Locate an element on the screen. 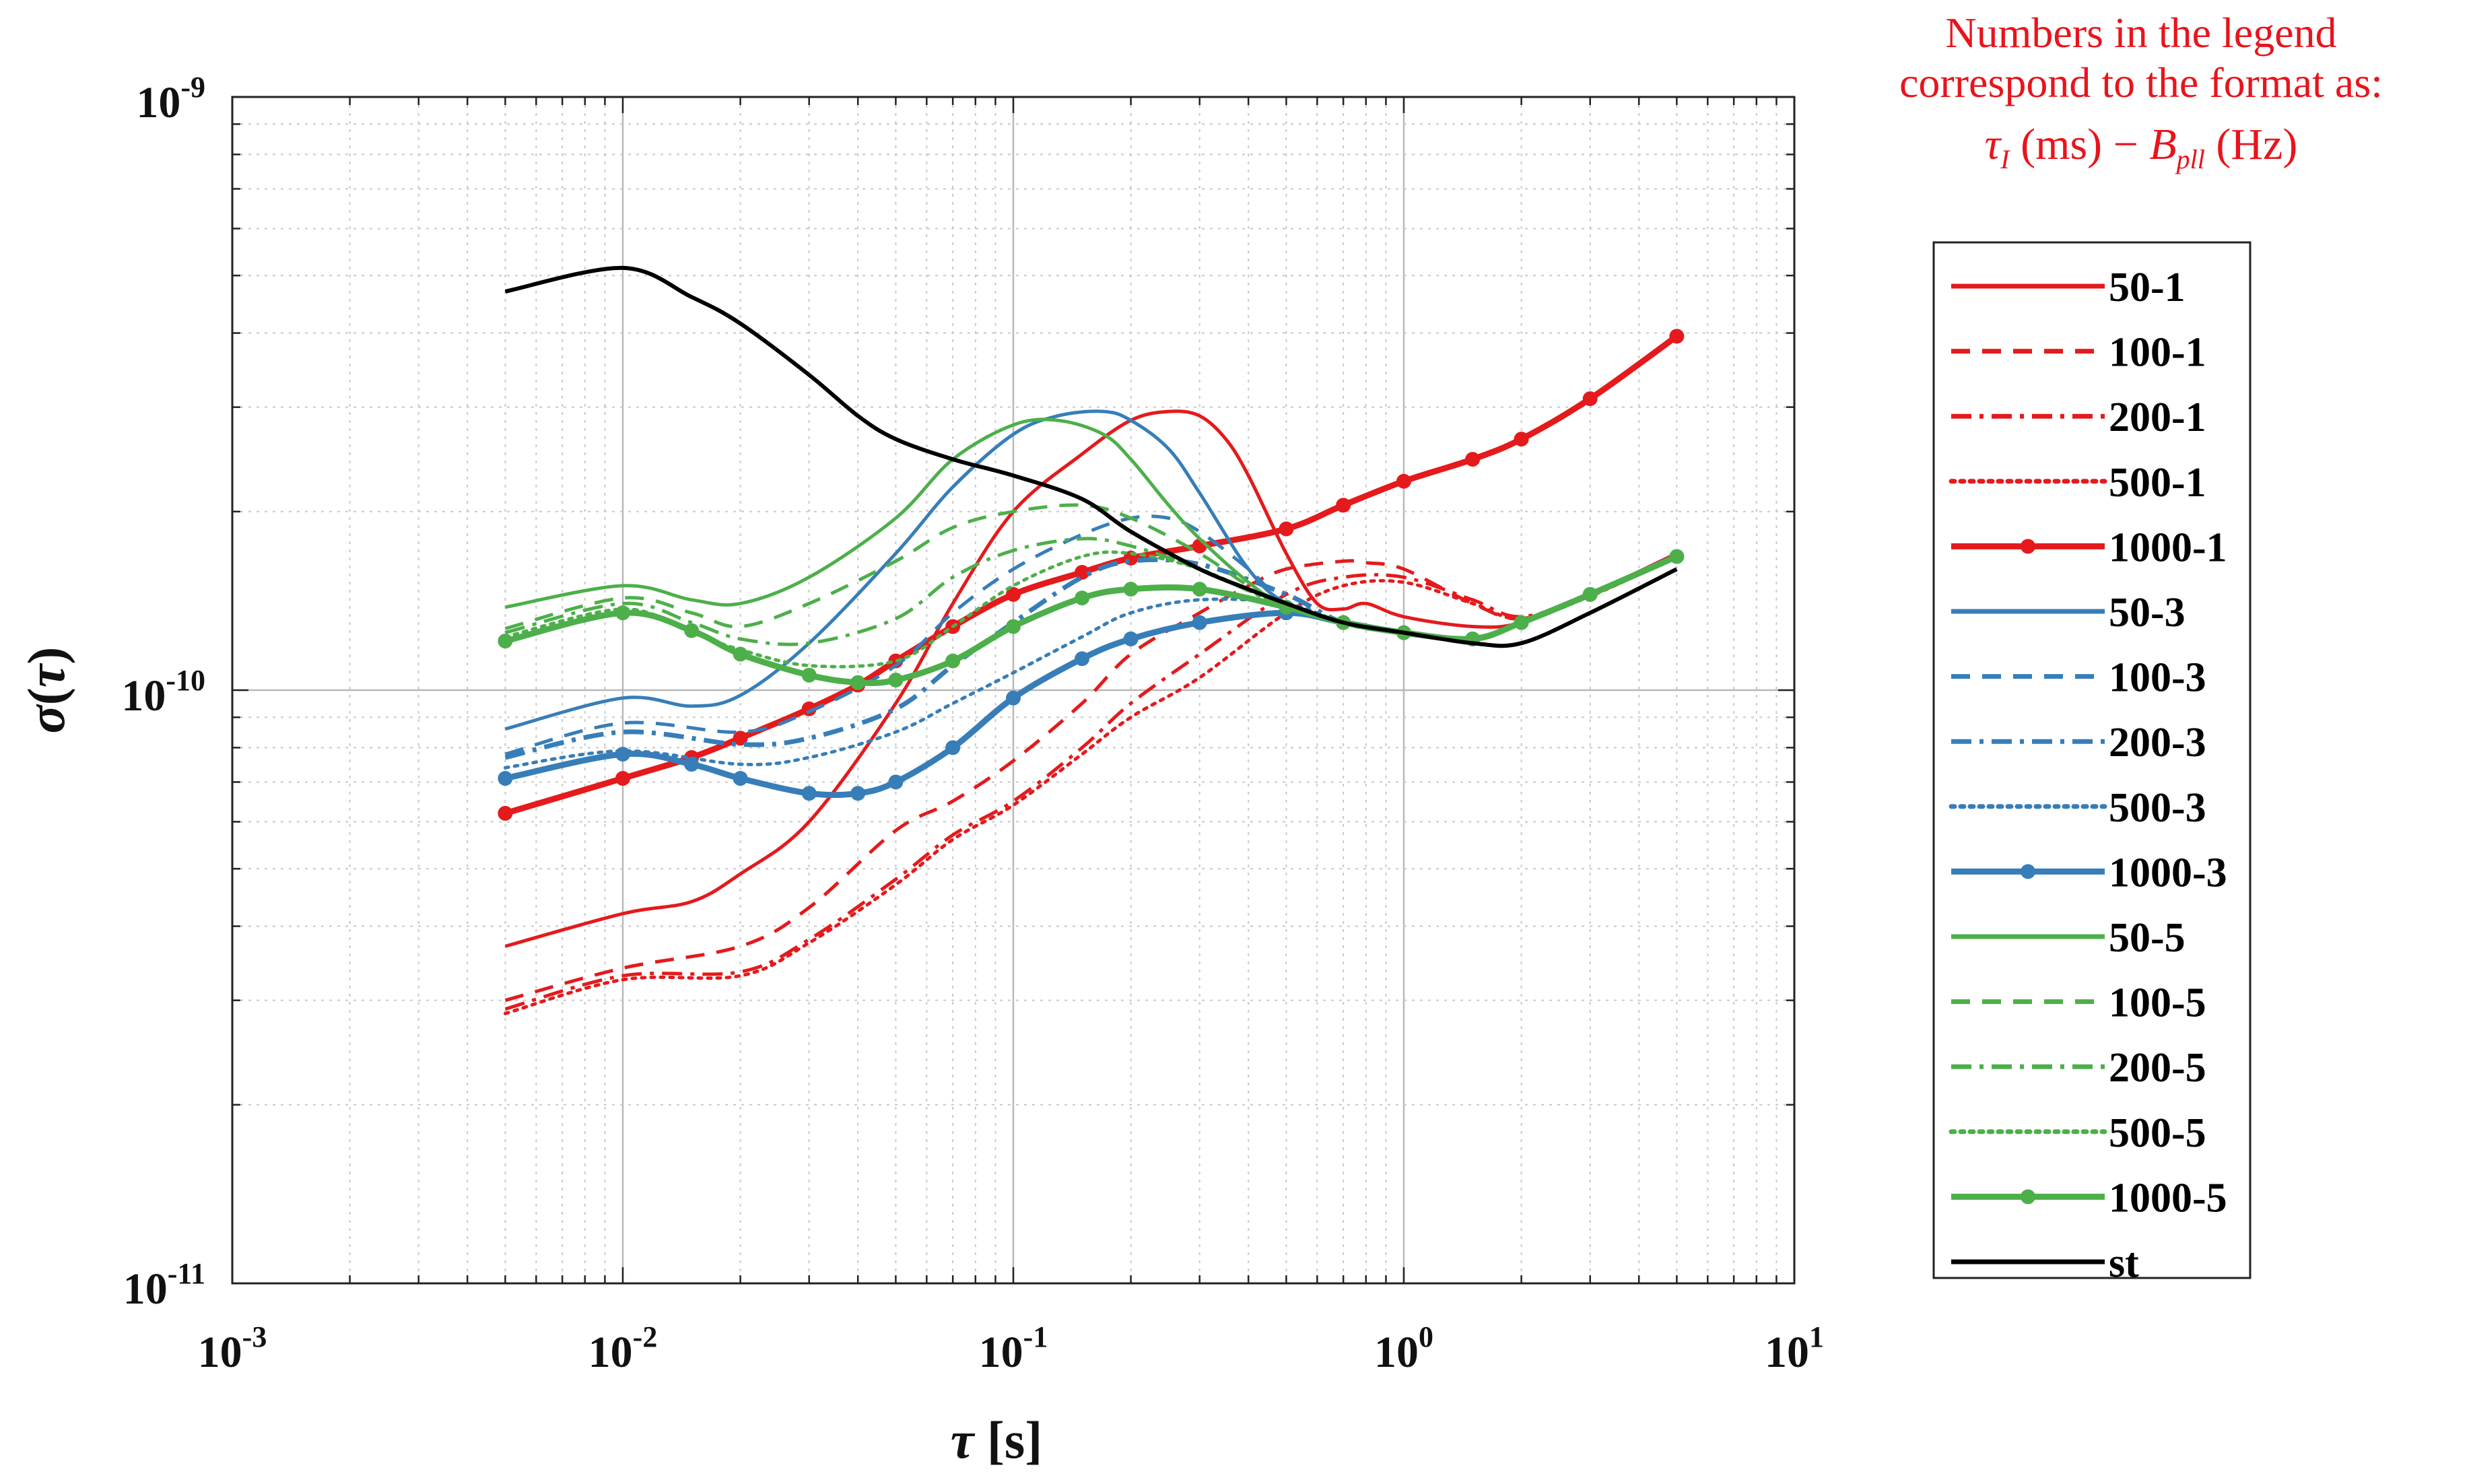 Image resolution: width=2473 pixels, height=1484 pixels. series-line-st is located at coordinates (1091, 456).